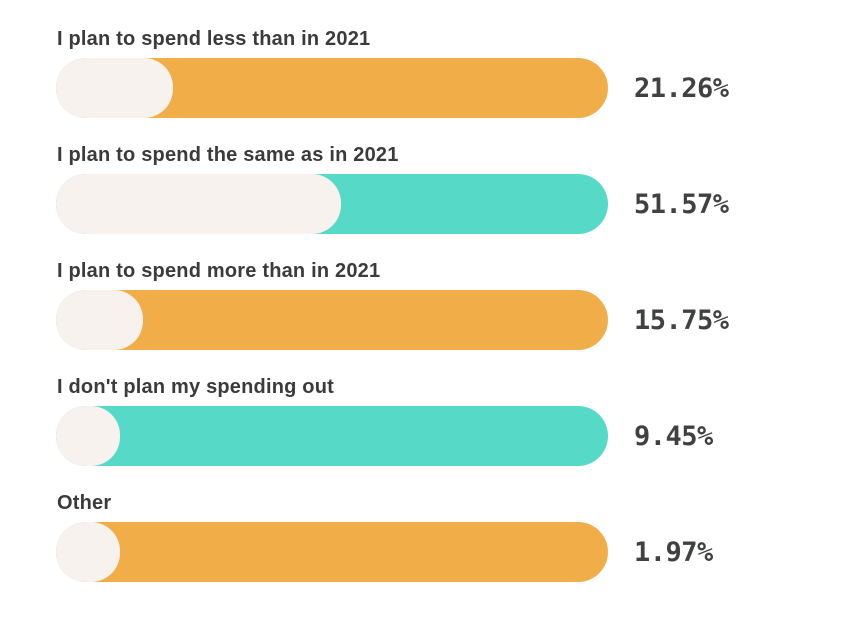 Image resolution: width=849 pixels, height=619 pixels. I want to click on bar-row: Other 1.97%, so click(452, 536).